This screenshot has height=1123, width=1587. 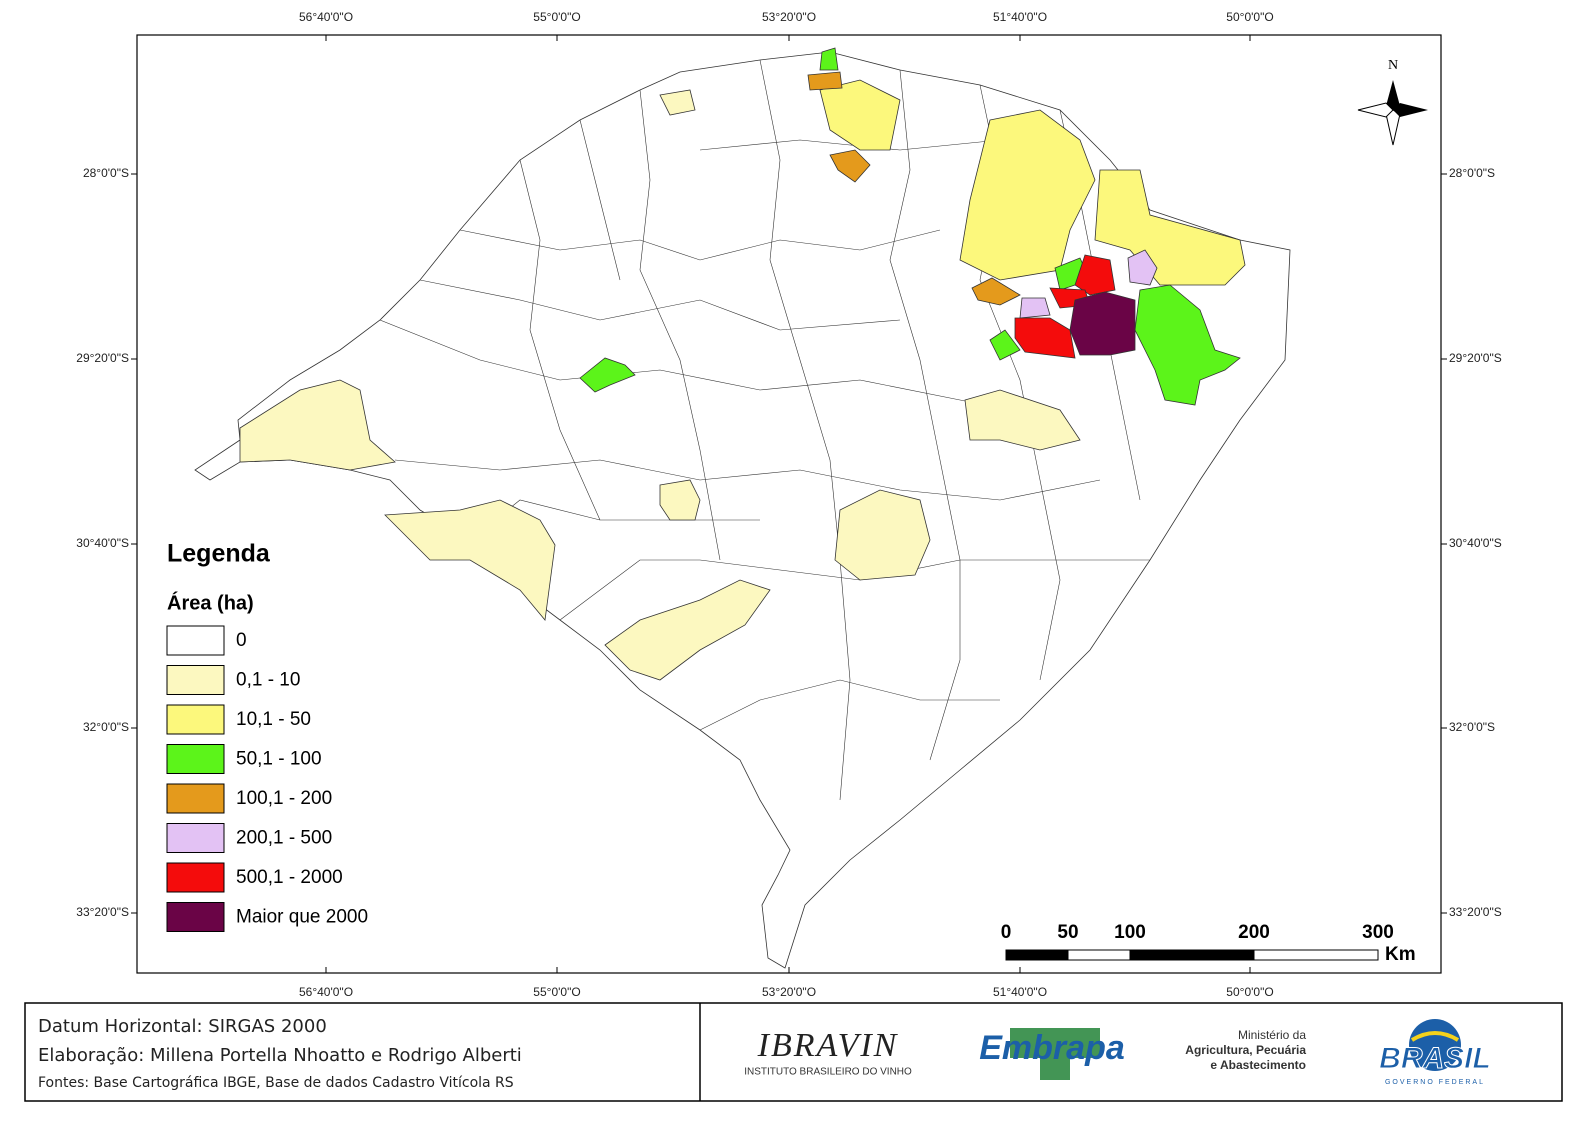 What do you see at coordinates (268, 680) in the screenshot?
I see `legend-label: 0,1 - 10` at bounding box center [268, 680].